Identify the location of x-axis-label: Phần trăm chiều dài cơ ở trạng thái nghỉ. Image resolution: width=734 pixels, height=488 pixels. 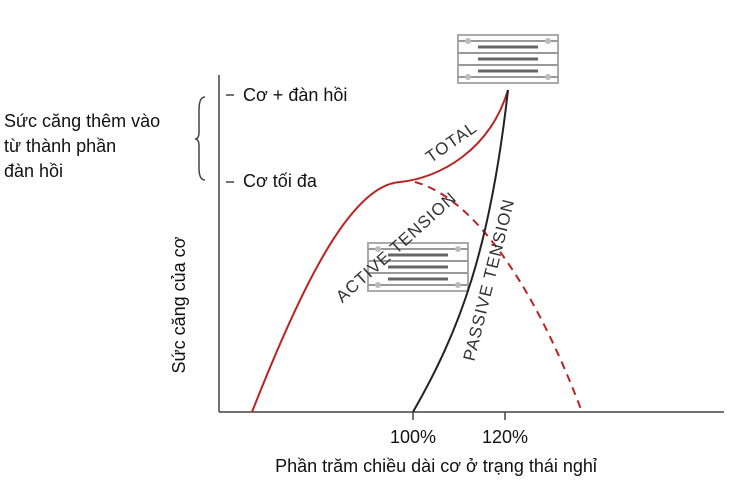
(436, 466).